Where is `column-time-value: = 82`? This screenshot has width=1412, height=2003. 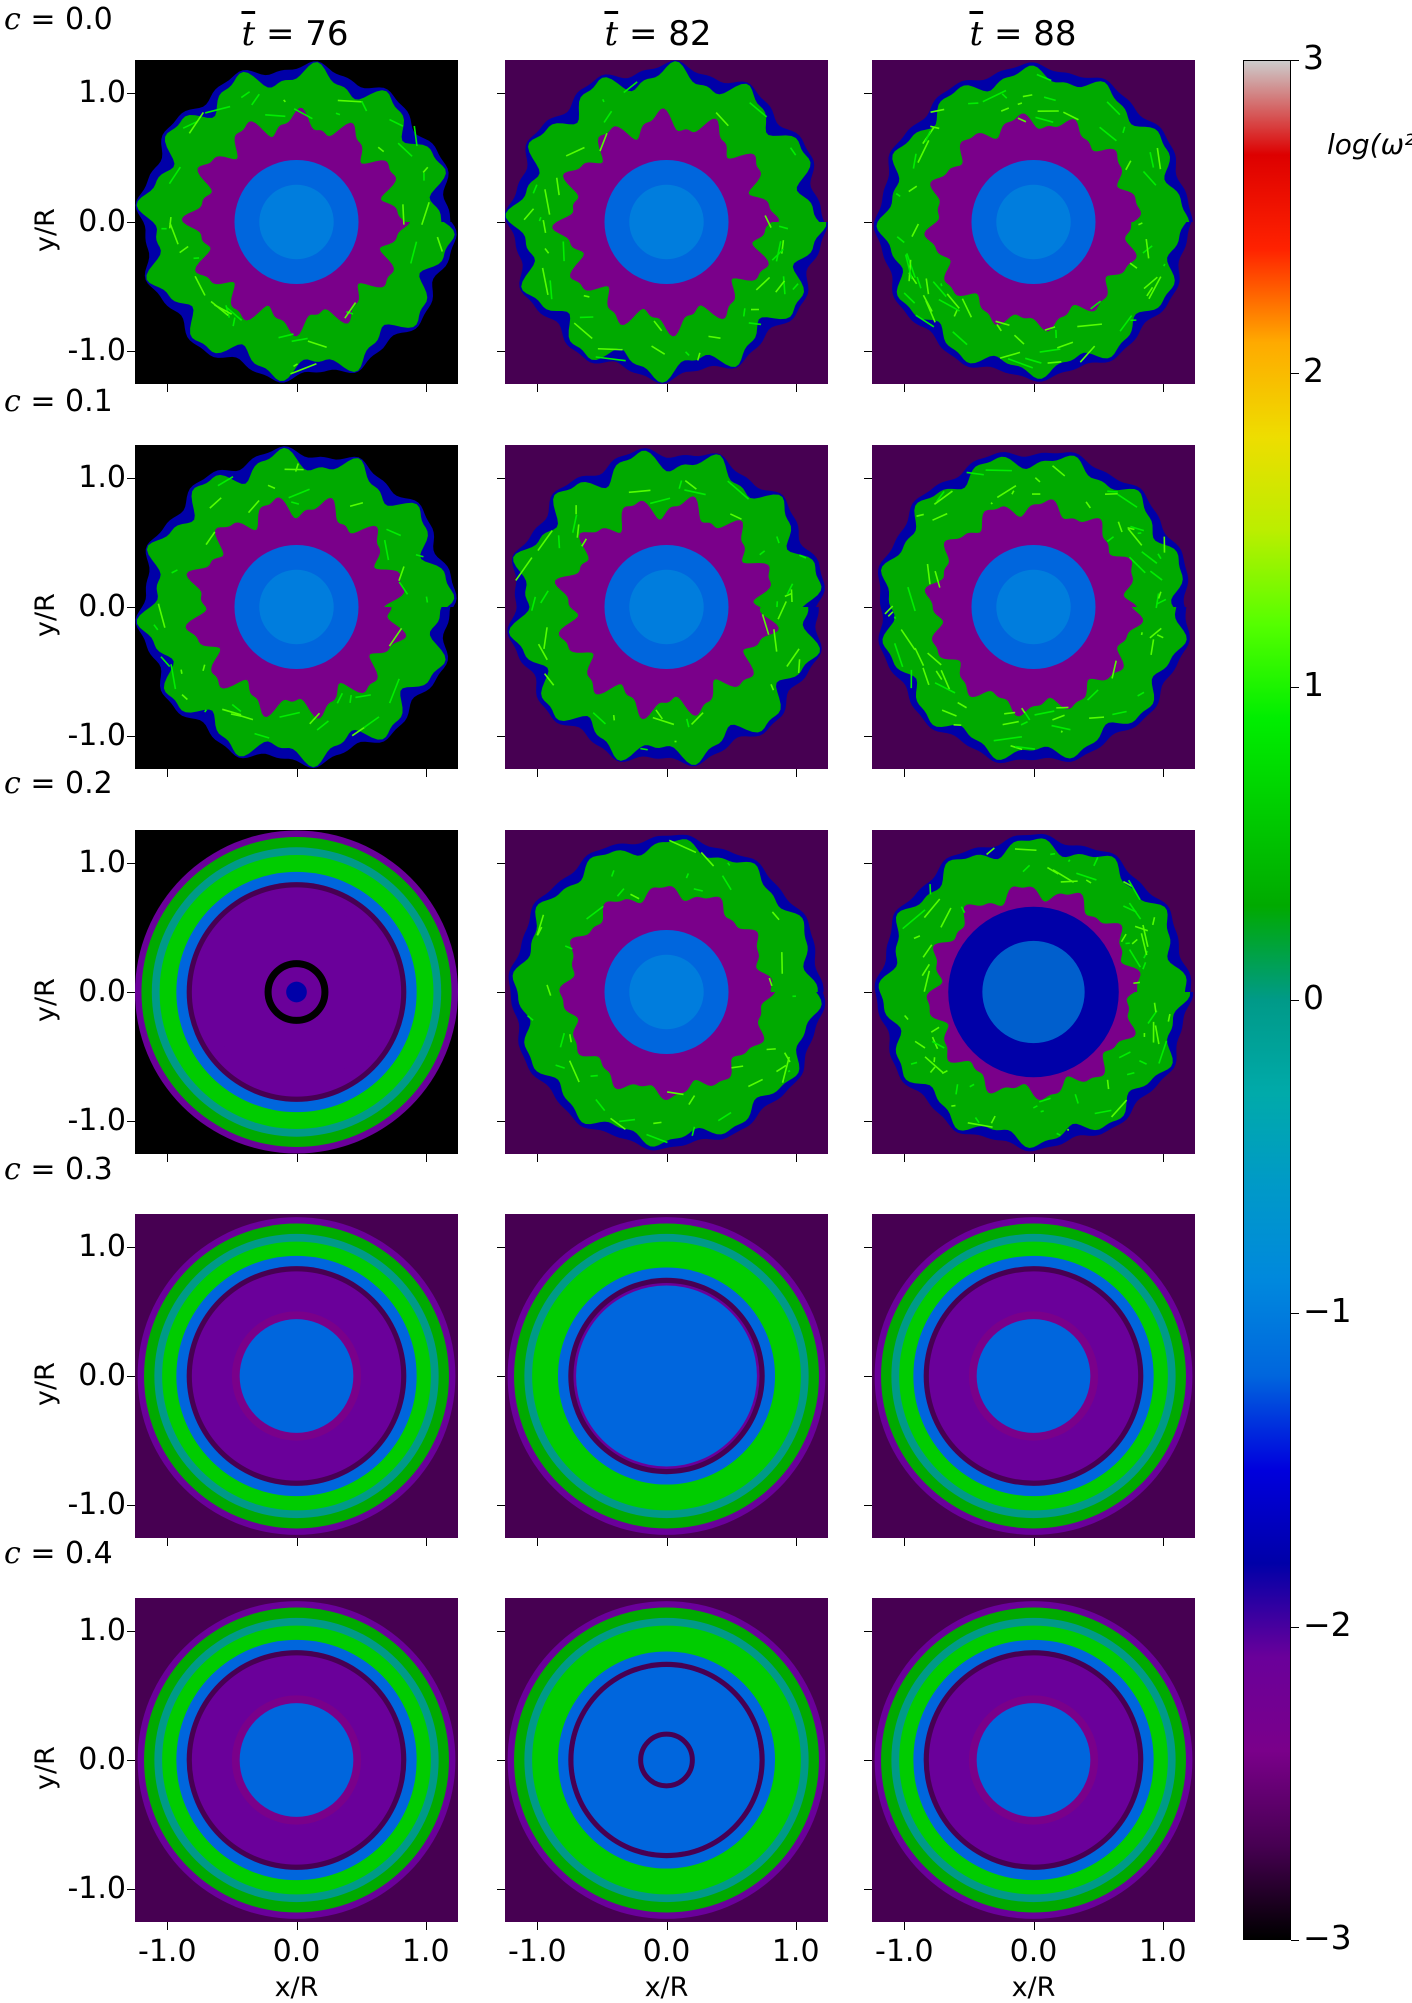 column-time-value: = 82 is located at coordinates (670, 34).